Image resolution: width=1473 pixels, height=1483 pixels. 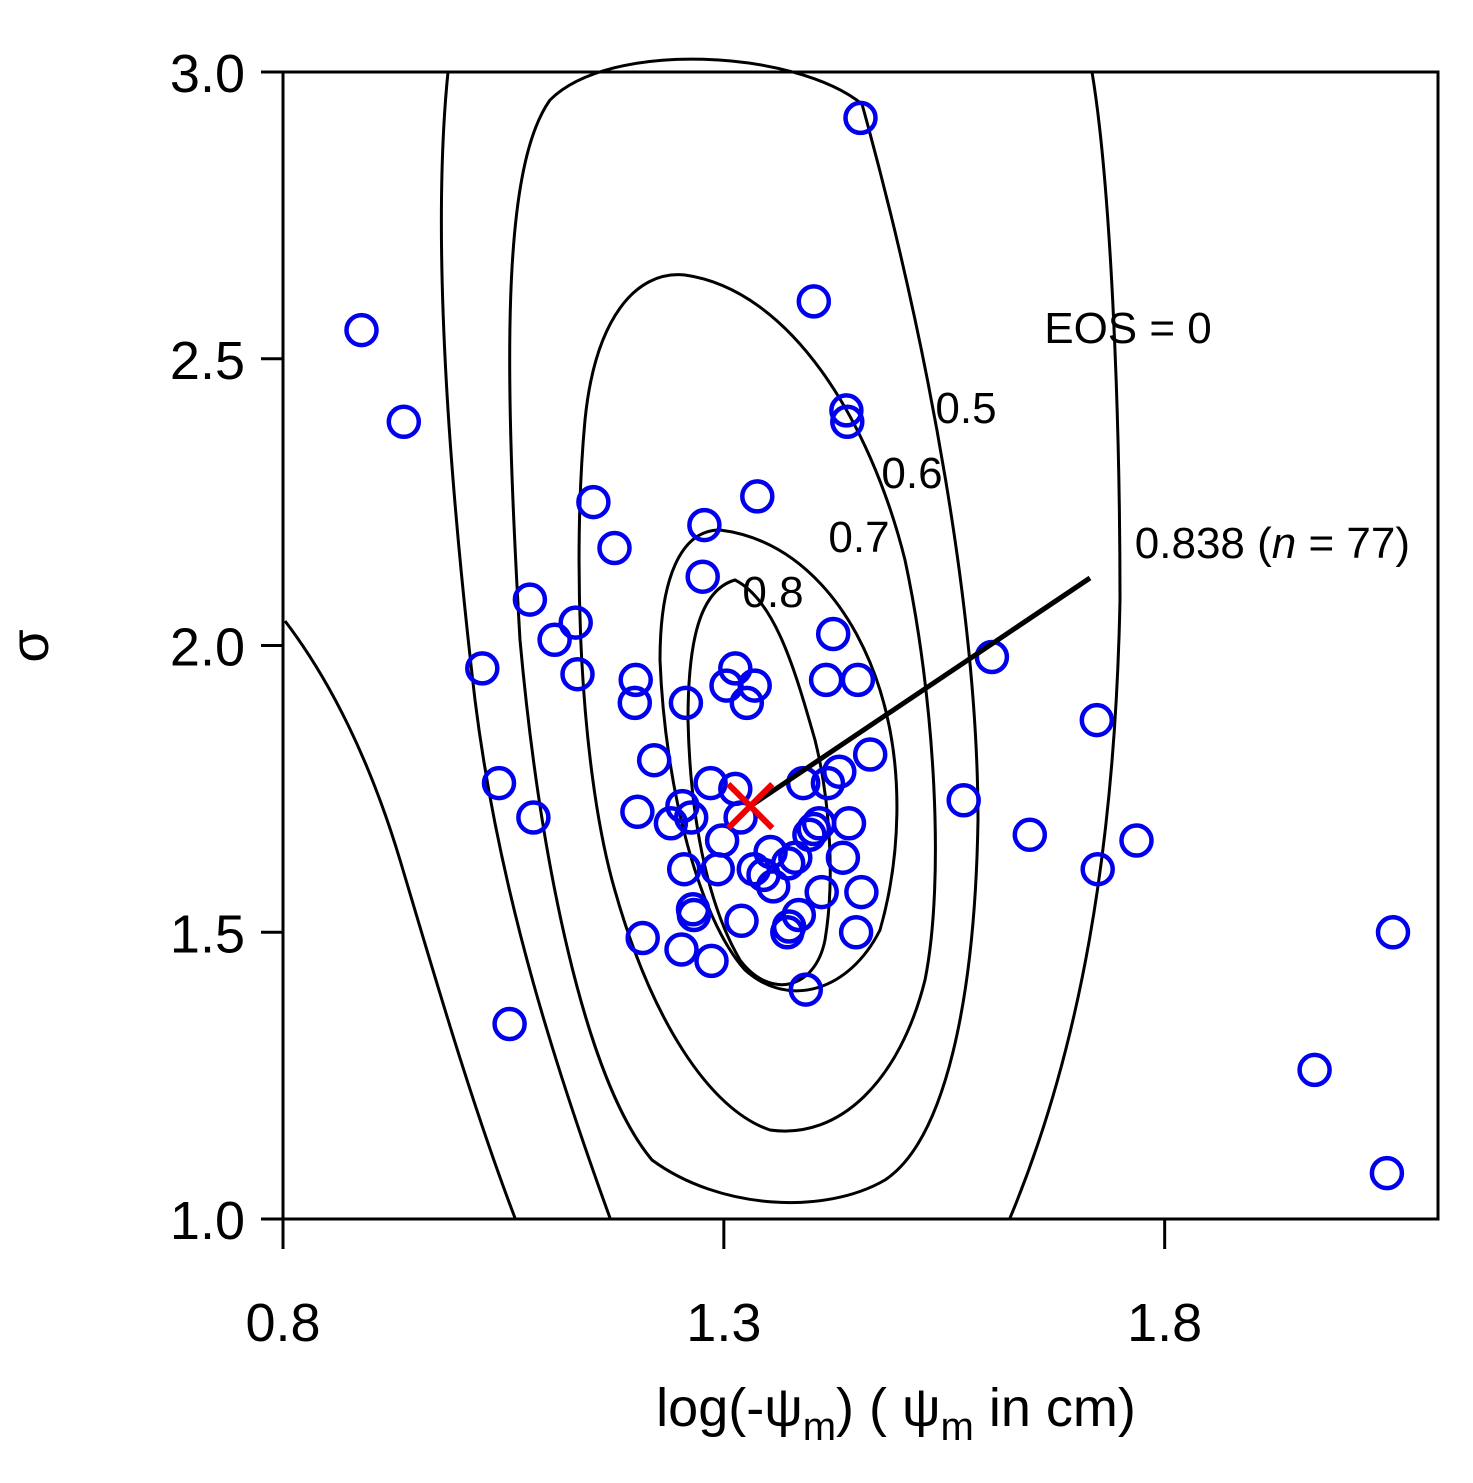 I want to click on x-axis-ticks: 0.8 1.3 1.8, so click(x=723, y=1286).